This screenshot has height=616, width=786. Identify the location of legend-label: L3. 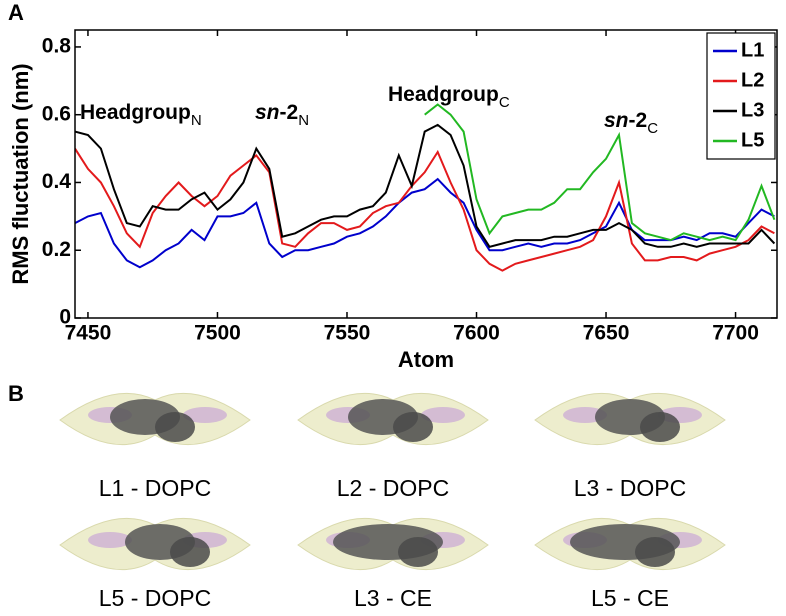
(752, 110).